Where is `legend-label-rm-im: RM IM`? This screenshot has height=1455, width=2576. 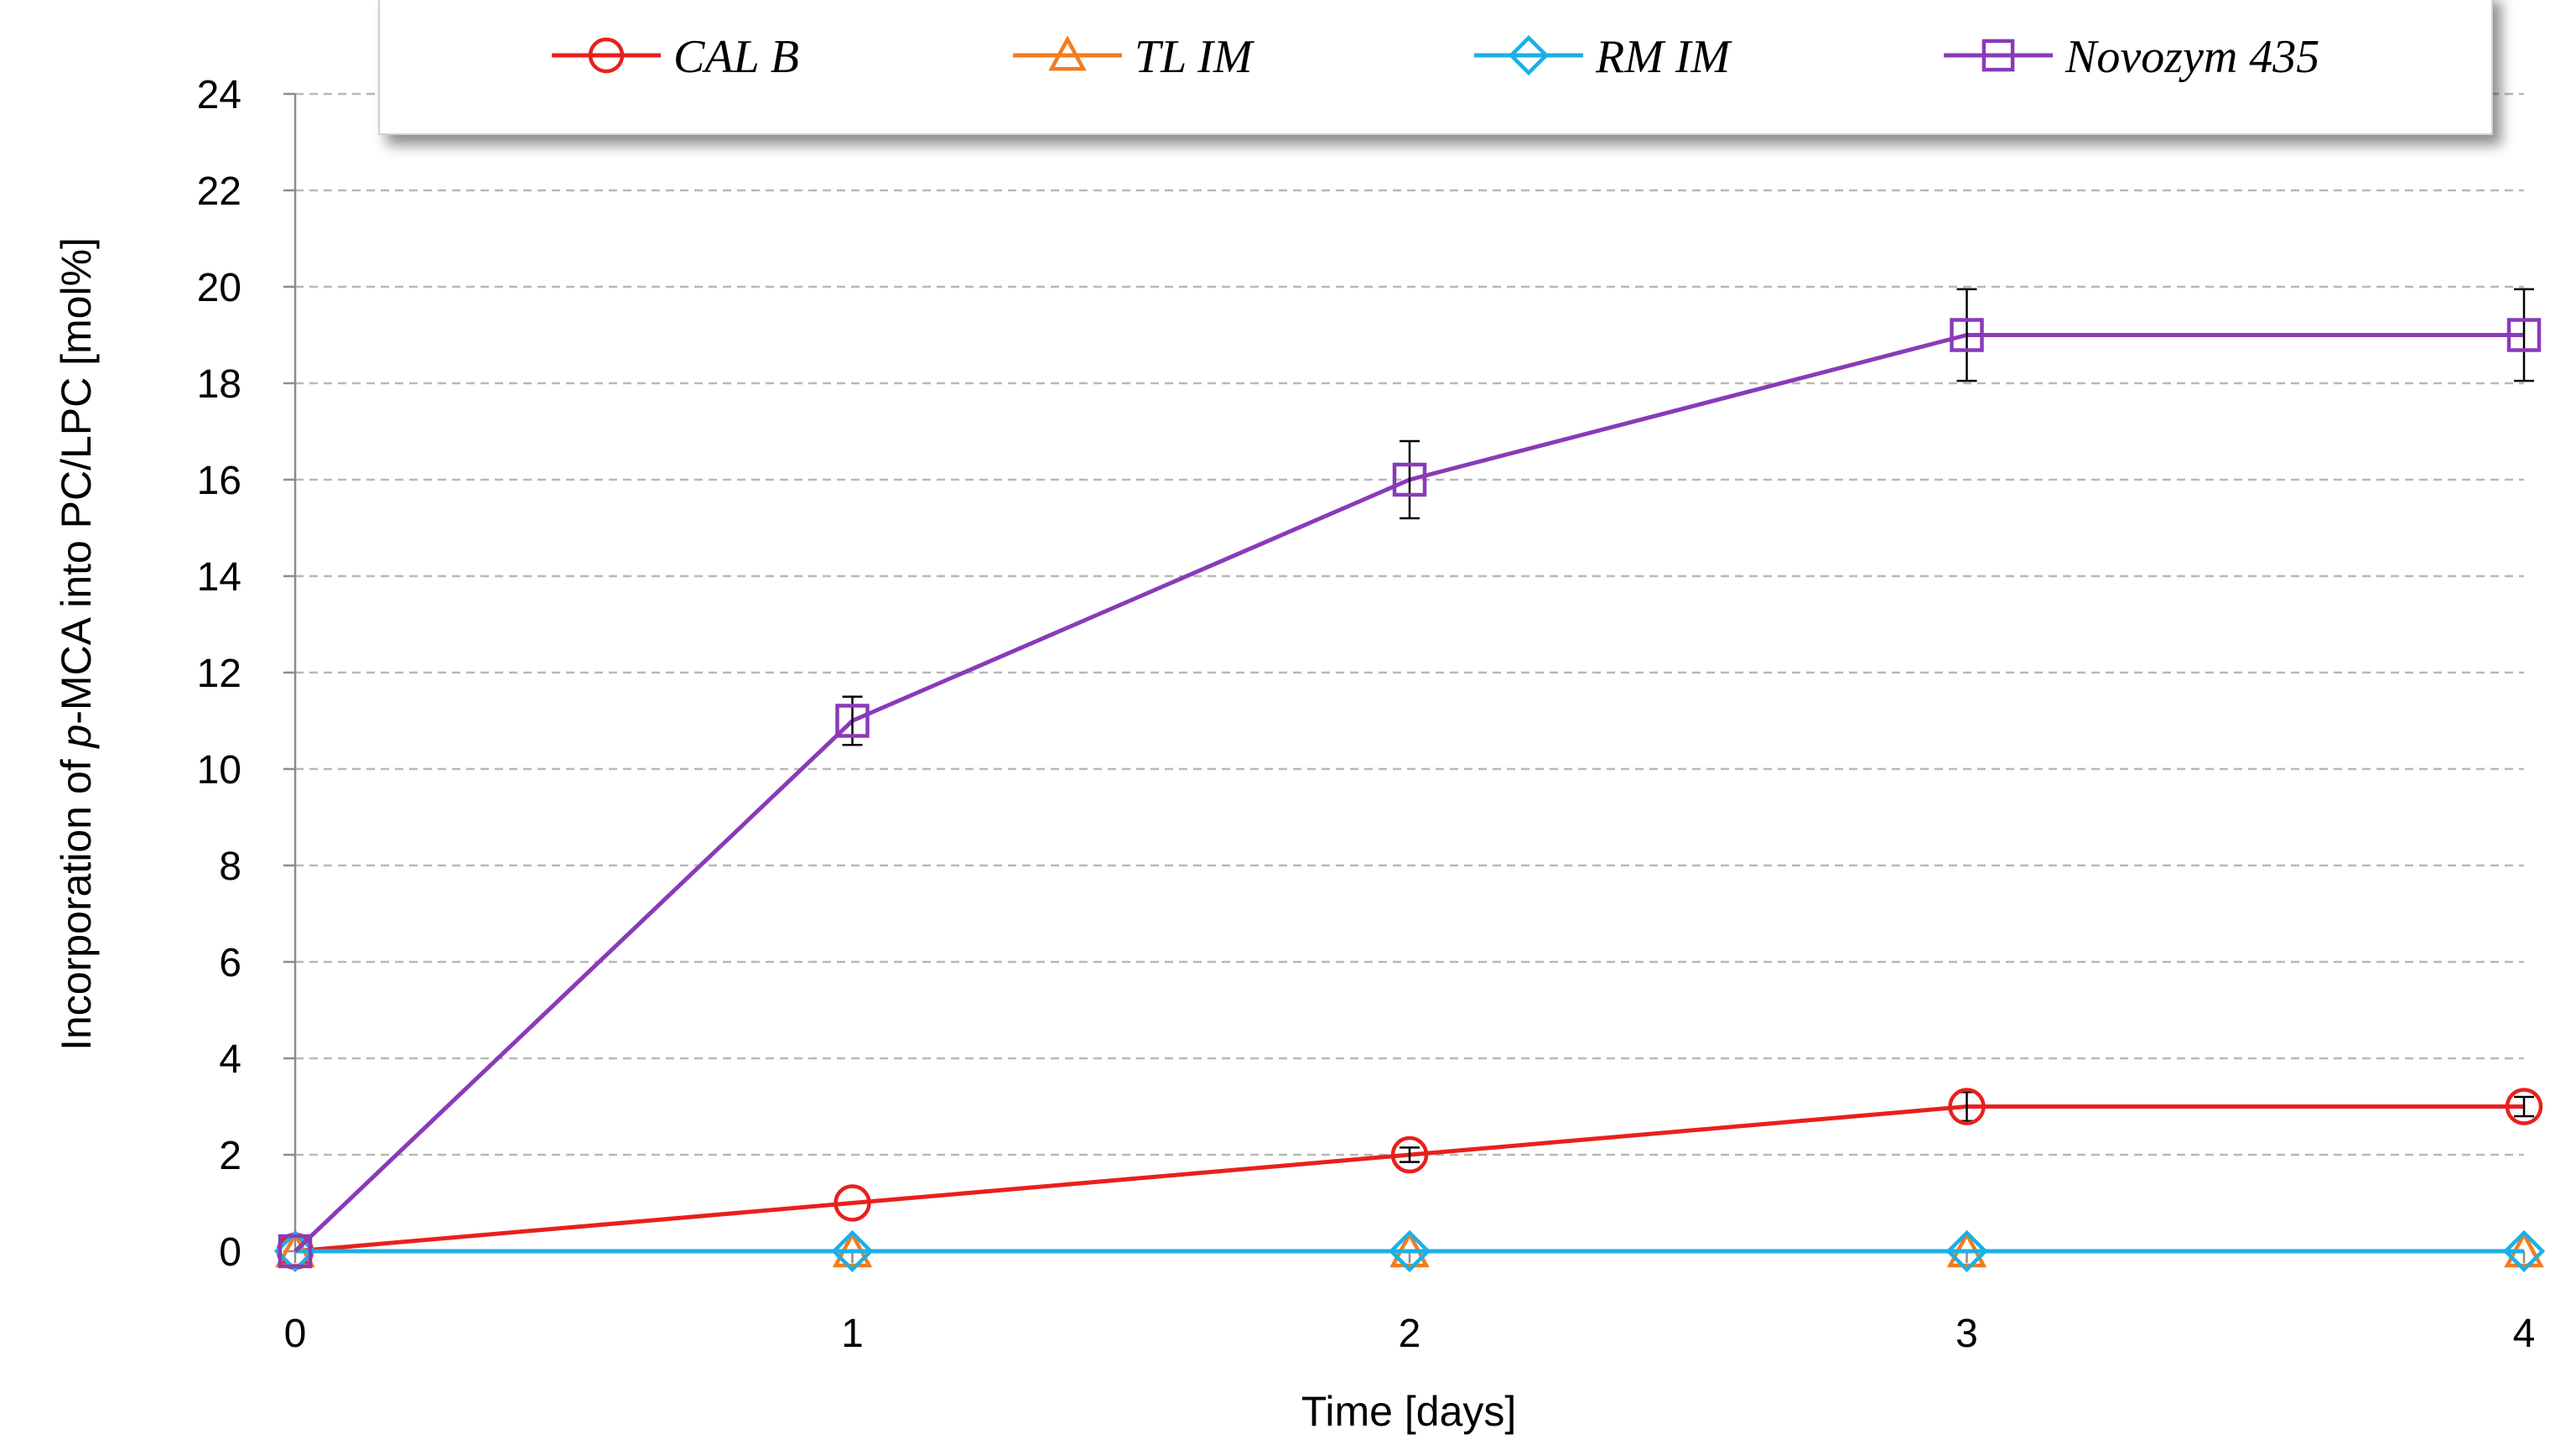 legend-label-rm-im: RM IM is located at coordinates (1664, 57).